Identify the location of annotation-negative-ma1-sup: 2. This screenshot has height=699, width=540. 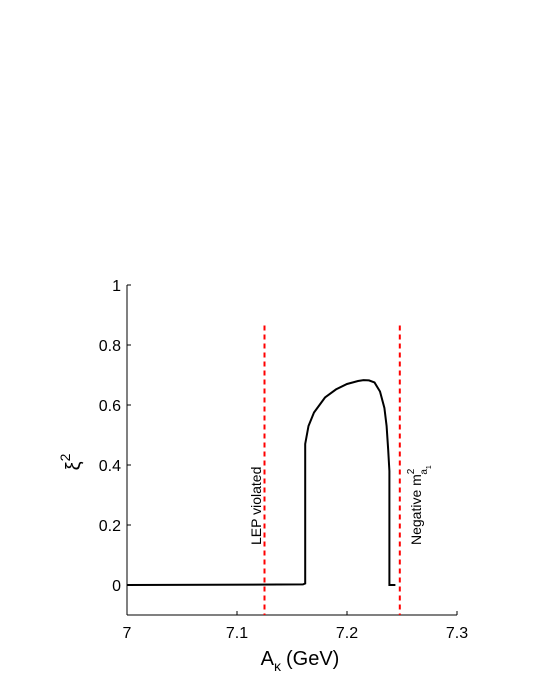
(411, 471).